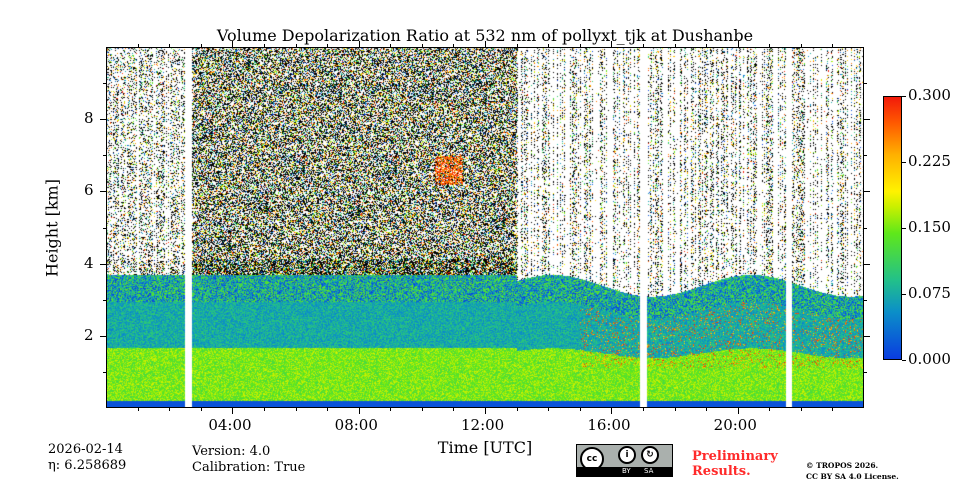  I want to click on prelim-line1: Preliminary, so click(735, 456).